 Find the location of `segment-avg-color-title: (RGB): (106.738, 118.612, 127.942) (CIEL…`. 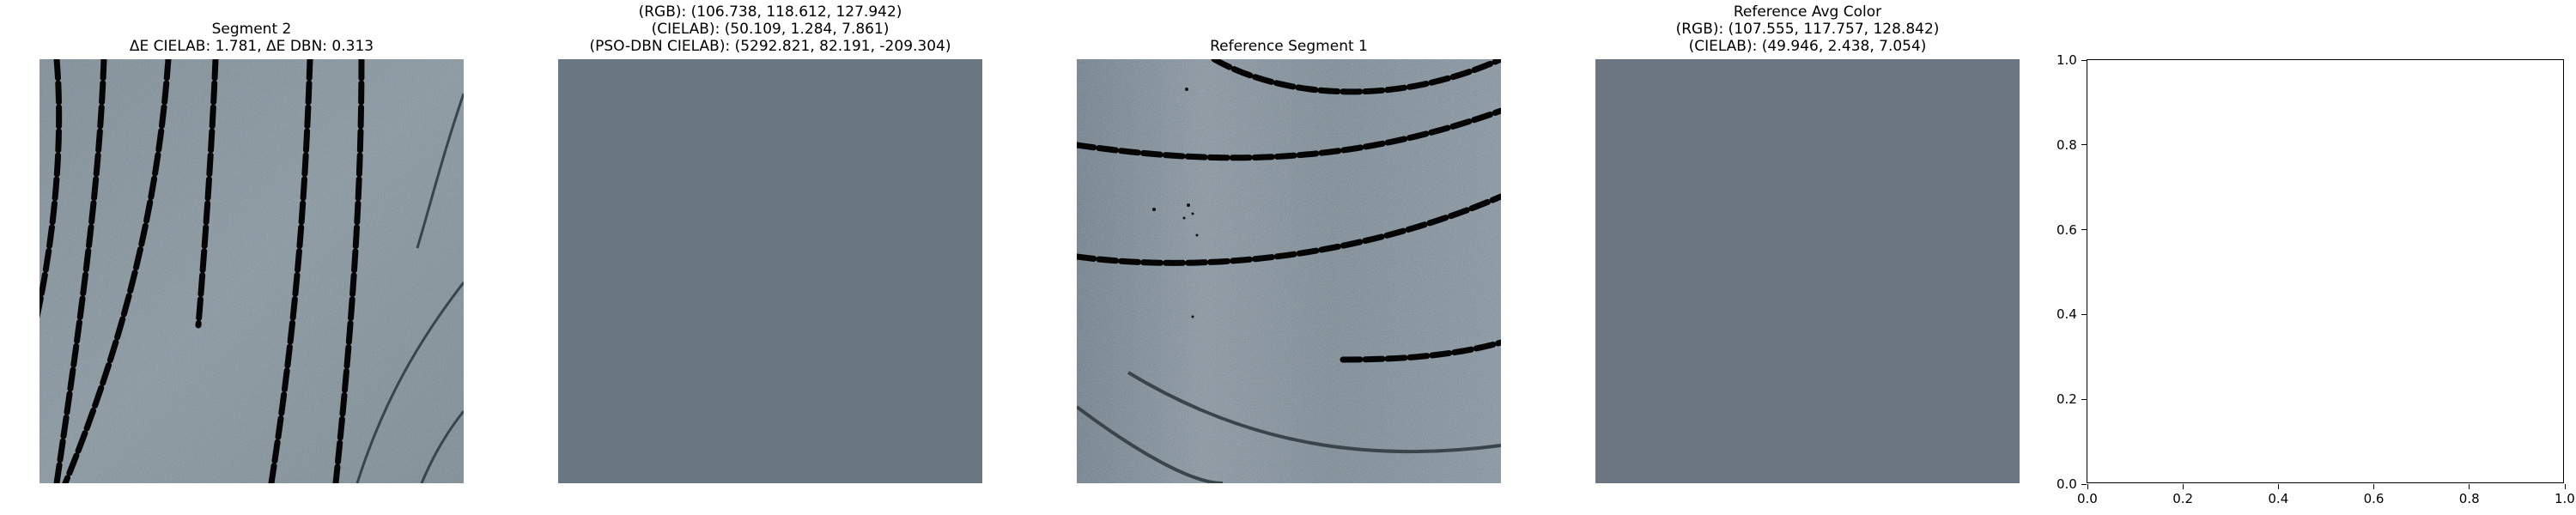

segment-avg-color-title: (RGB): (106.738, 118.612, 127.942) (CIEL… is located at coordinates (770, 29).